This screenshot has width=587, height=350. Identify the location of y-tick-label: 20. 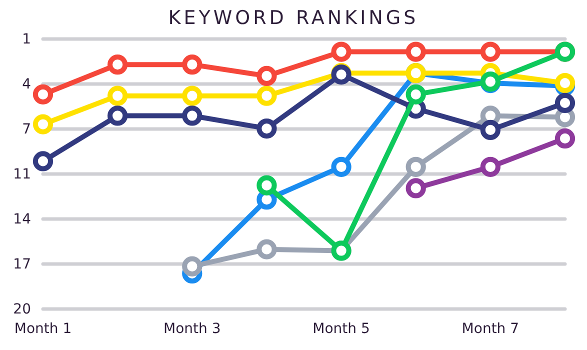
(22, 309).